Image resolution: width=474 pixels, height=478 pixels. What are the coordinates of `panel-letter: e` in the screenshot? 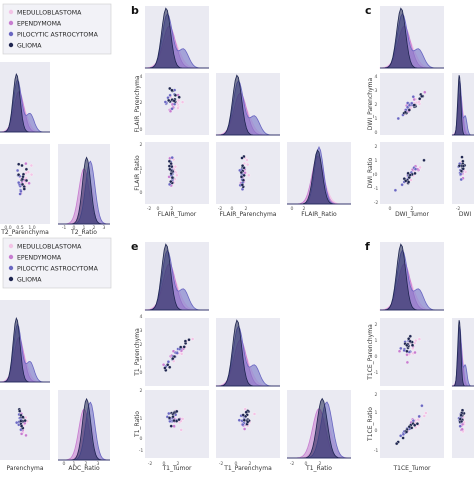 It's located at (134, 246).